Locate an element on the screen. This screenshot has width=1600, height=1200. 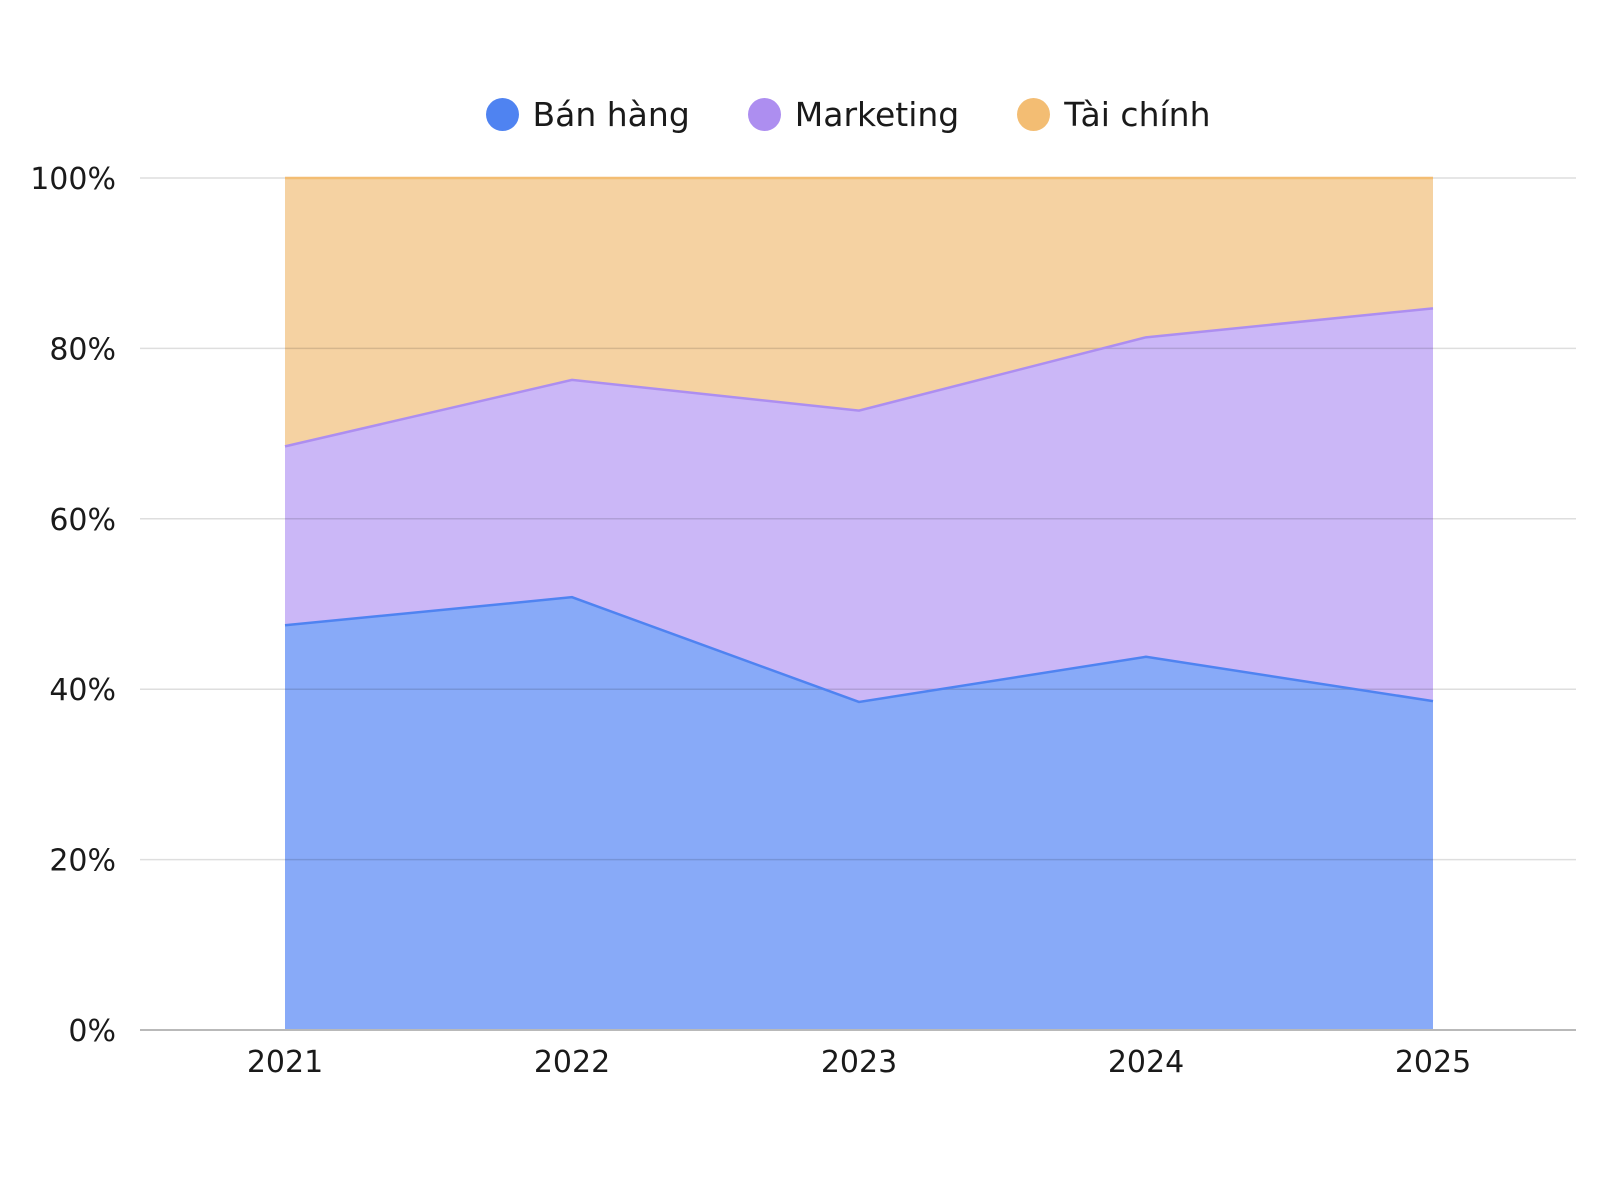
legend-swatch-marketing is located at coordinates (764, 114).